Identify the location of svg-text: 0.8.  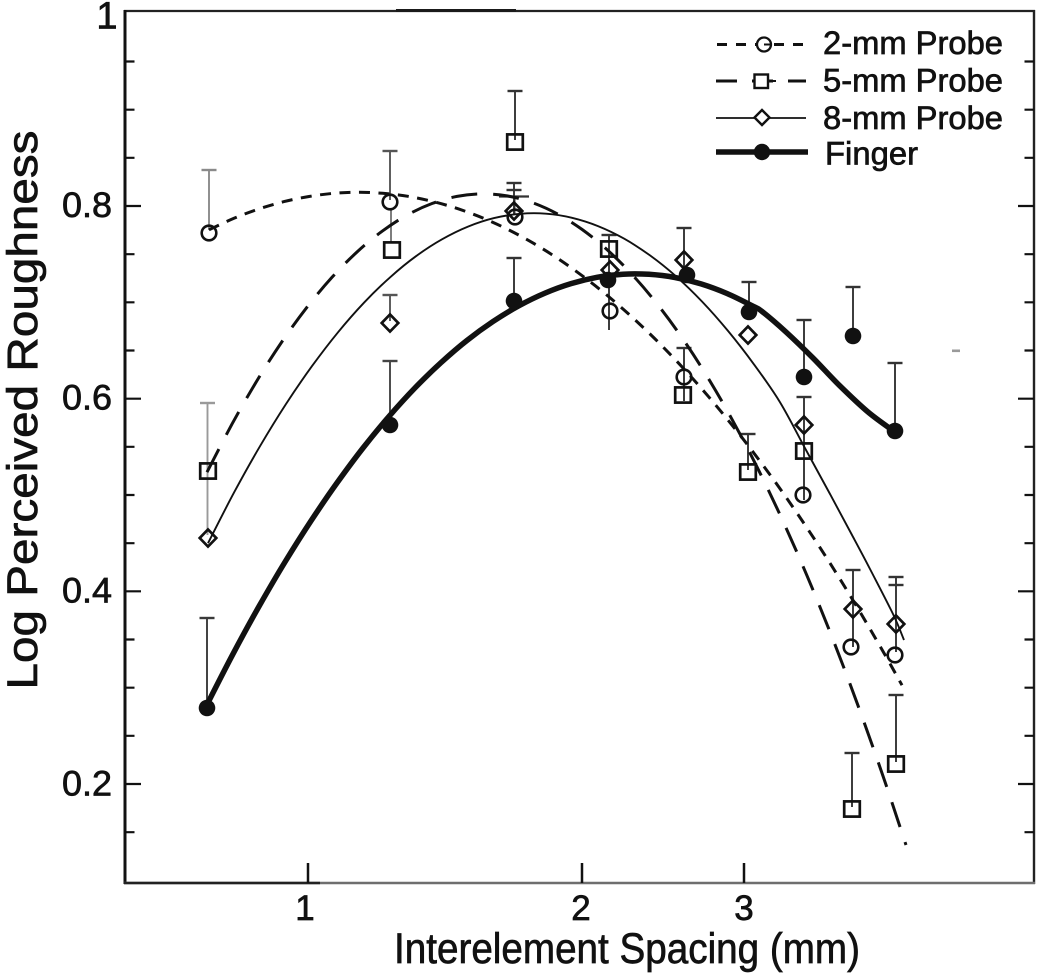
(87, 205).